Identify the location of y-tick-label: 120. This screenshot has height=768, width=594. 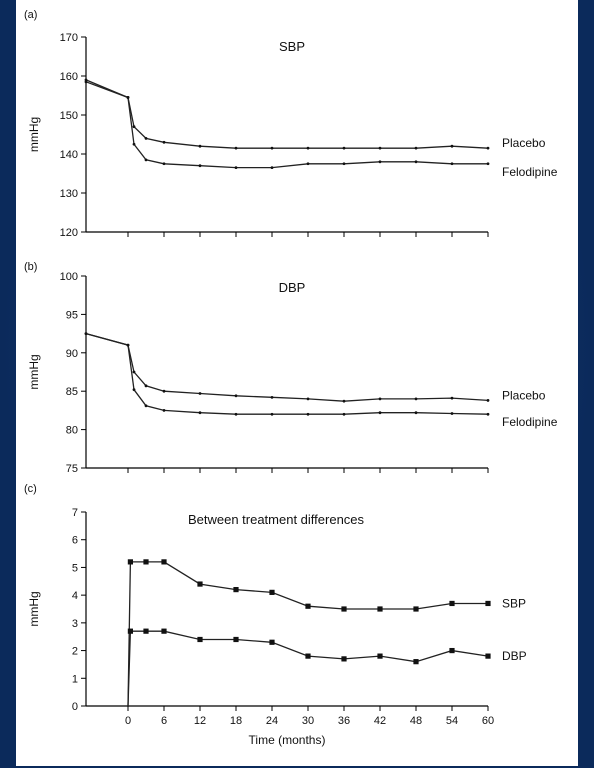
(69, 233).